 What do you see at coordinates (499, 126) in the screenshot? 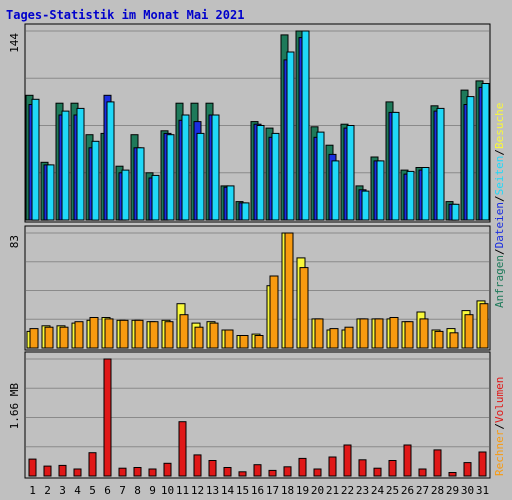
I see `legend-item-besuche: Besuche` at bounding box center [499, 126].